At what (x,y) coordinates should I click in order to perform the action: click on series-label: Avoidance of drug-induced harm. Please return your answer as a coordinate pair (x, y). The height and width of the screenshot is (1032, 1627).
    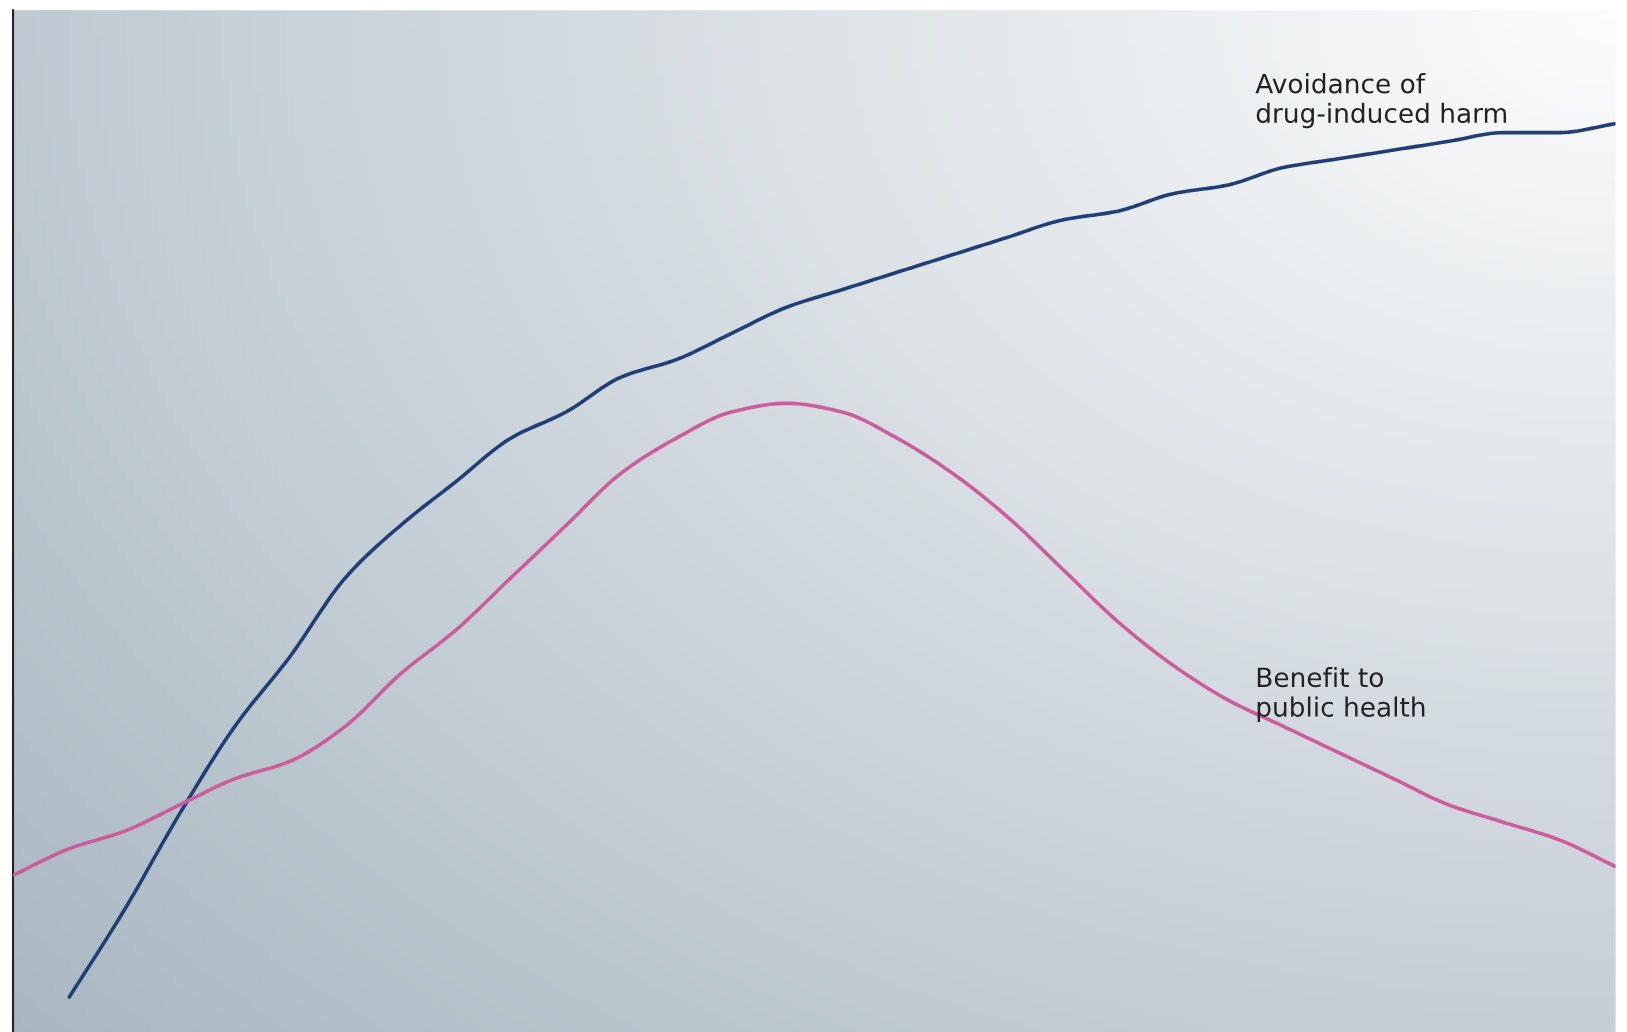
    Looking at the image, I should click on (1381, 101).